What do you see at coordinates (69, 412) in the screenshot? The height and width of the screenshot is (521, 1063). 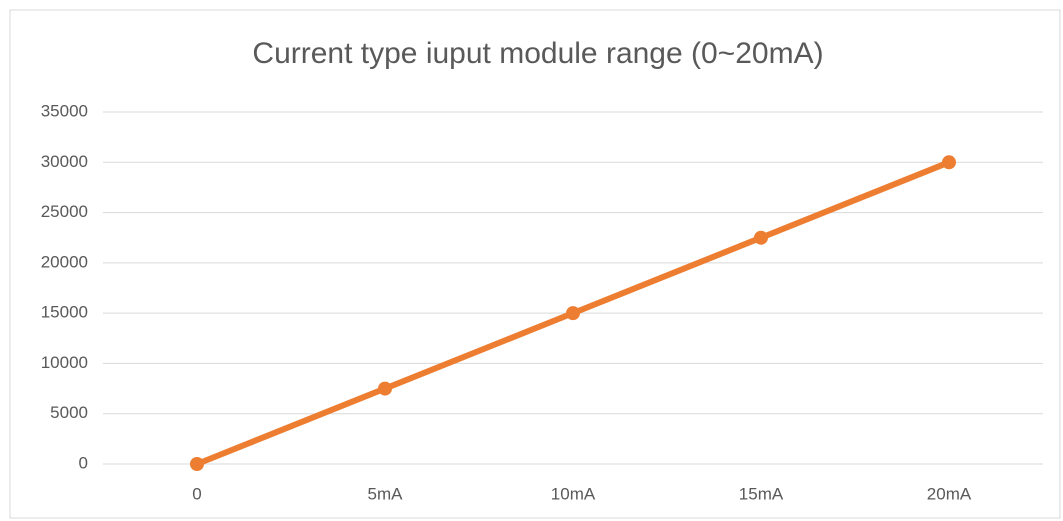 I see `y-tick-label: 5000` at bounding box center [69, 412].